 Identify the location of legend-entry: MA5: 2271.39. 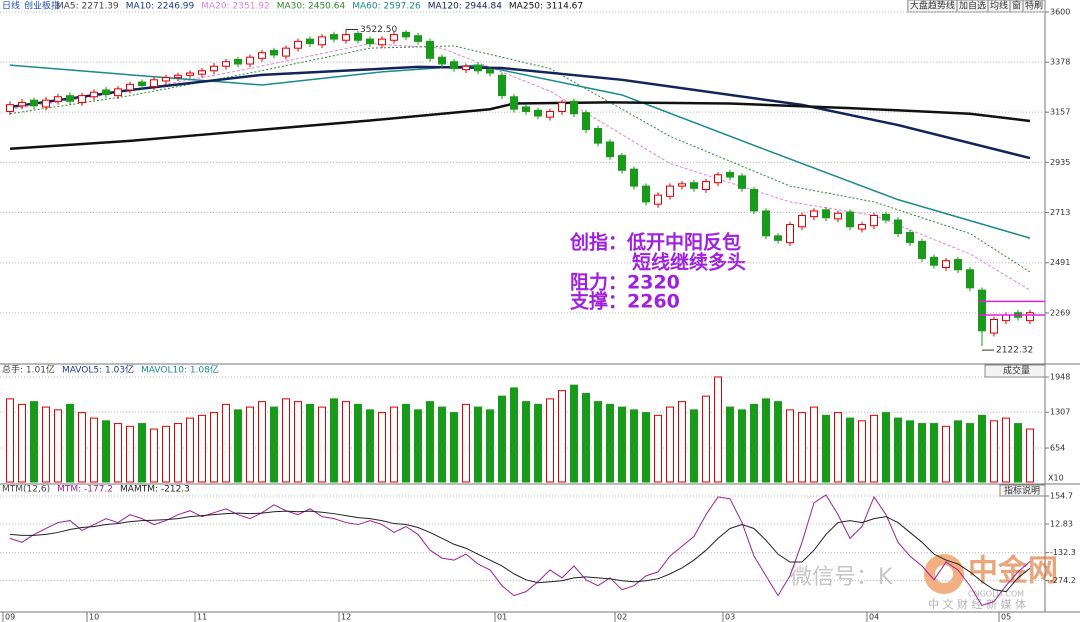
(87, 7).